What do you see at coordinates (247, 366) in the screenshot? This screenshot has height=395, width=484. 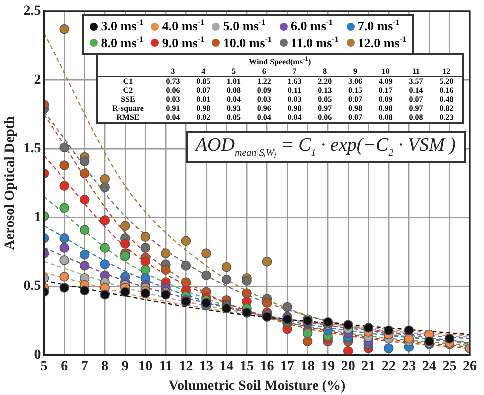 I see `x-tick-label: 15` at bounding box center [247, 366].